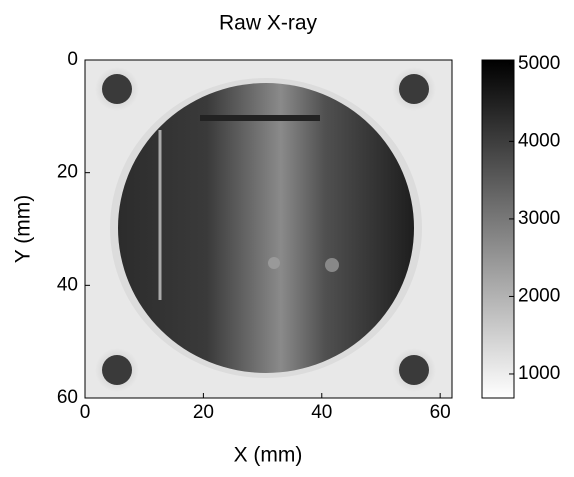  I want to click on y-tick-label: 0, so click(72, 59).